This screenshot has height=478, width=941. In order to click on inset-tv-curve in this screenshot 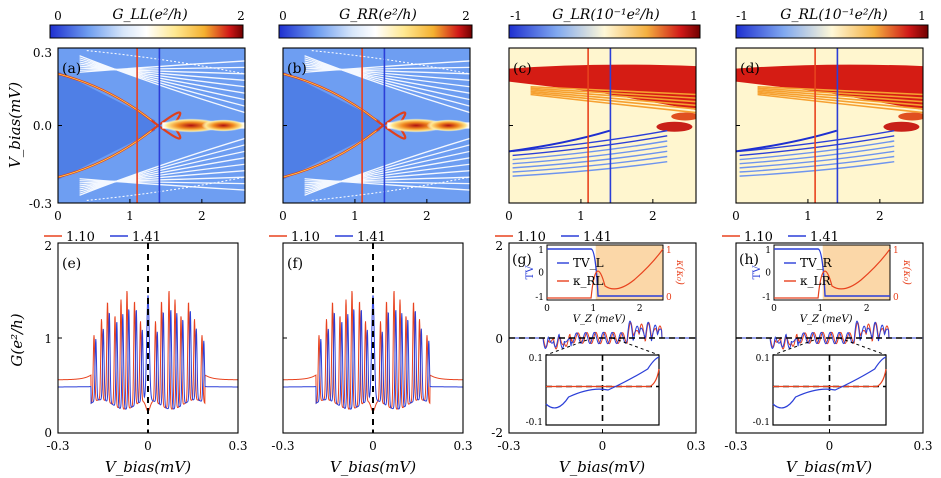, I will do `click(605, 272)`.